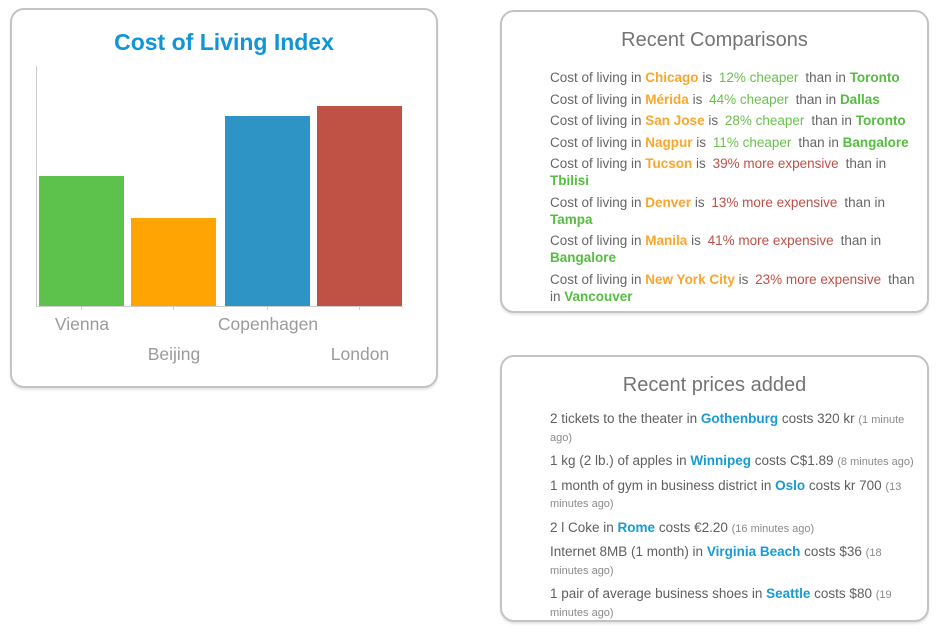 This screenshot has height=636, width=944. What do you see at coordinates (714, 385) in the screenshot?
I see `recent-prices-title: Recent prices added` at bounding box center [714, 385].